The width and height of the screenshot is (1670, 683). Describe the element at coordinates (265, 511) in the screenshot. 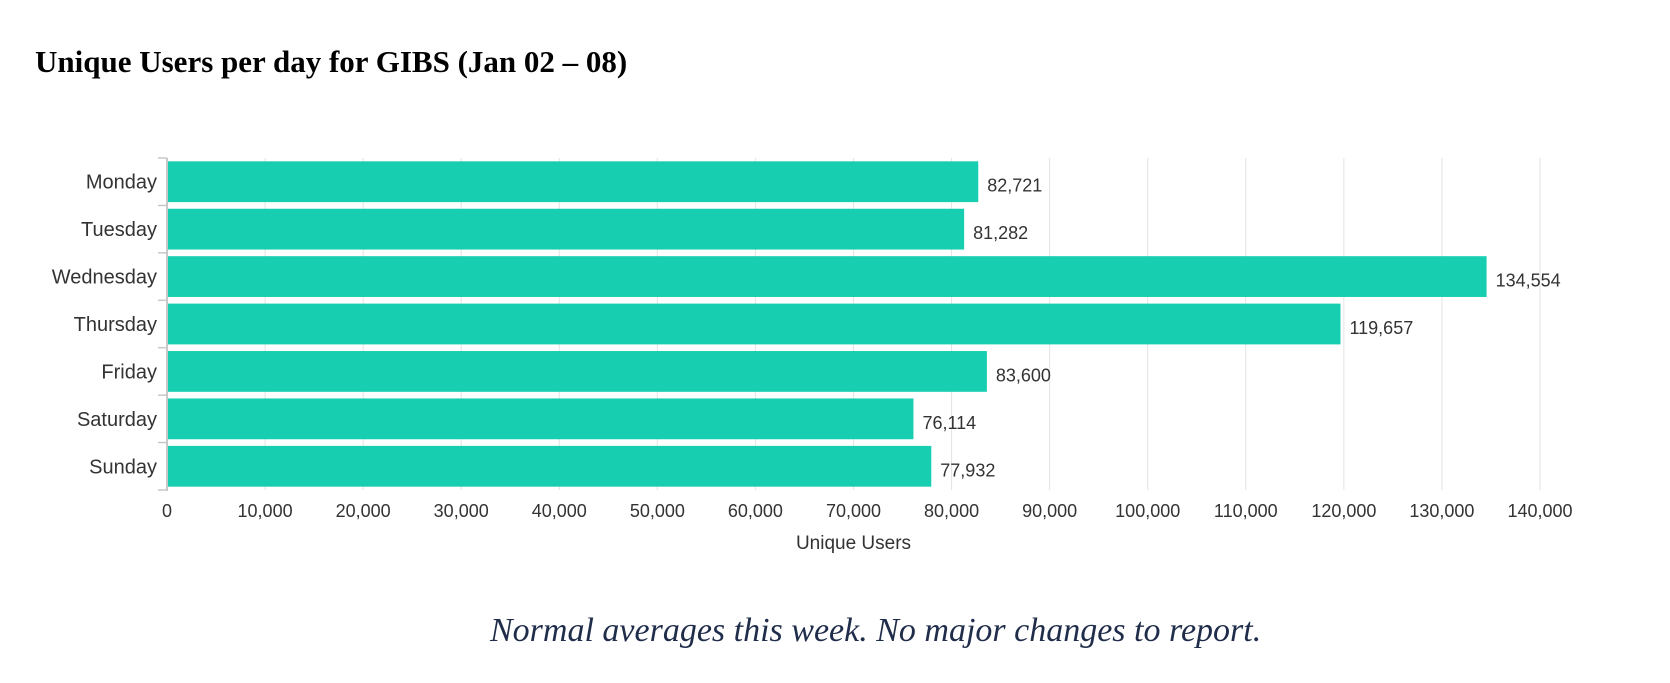

I see `x-tick-label: 10,000` at that location.